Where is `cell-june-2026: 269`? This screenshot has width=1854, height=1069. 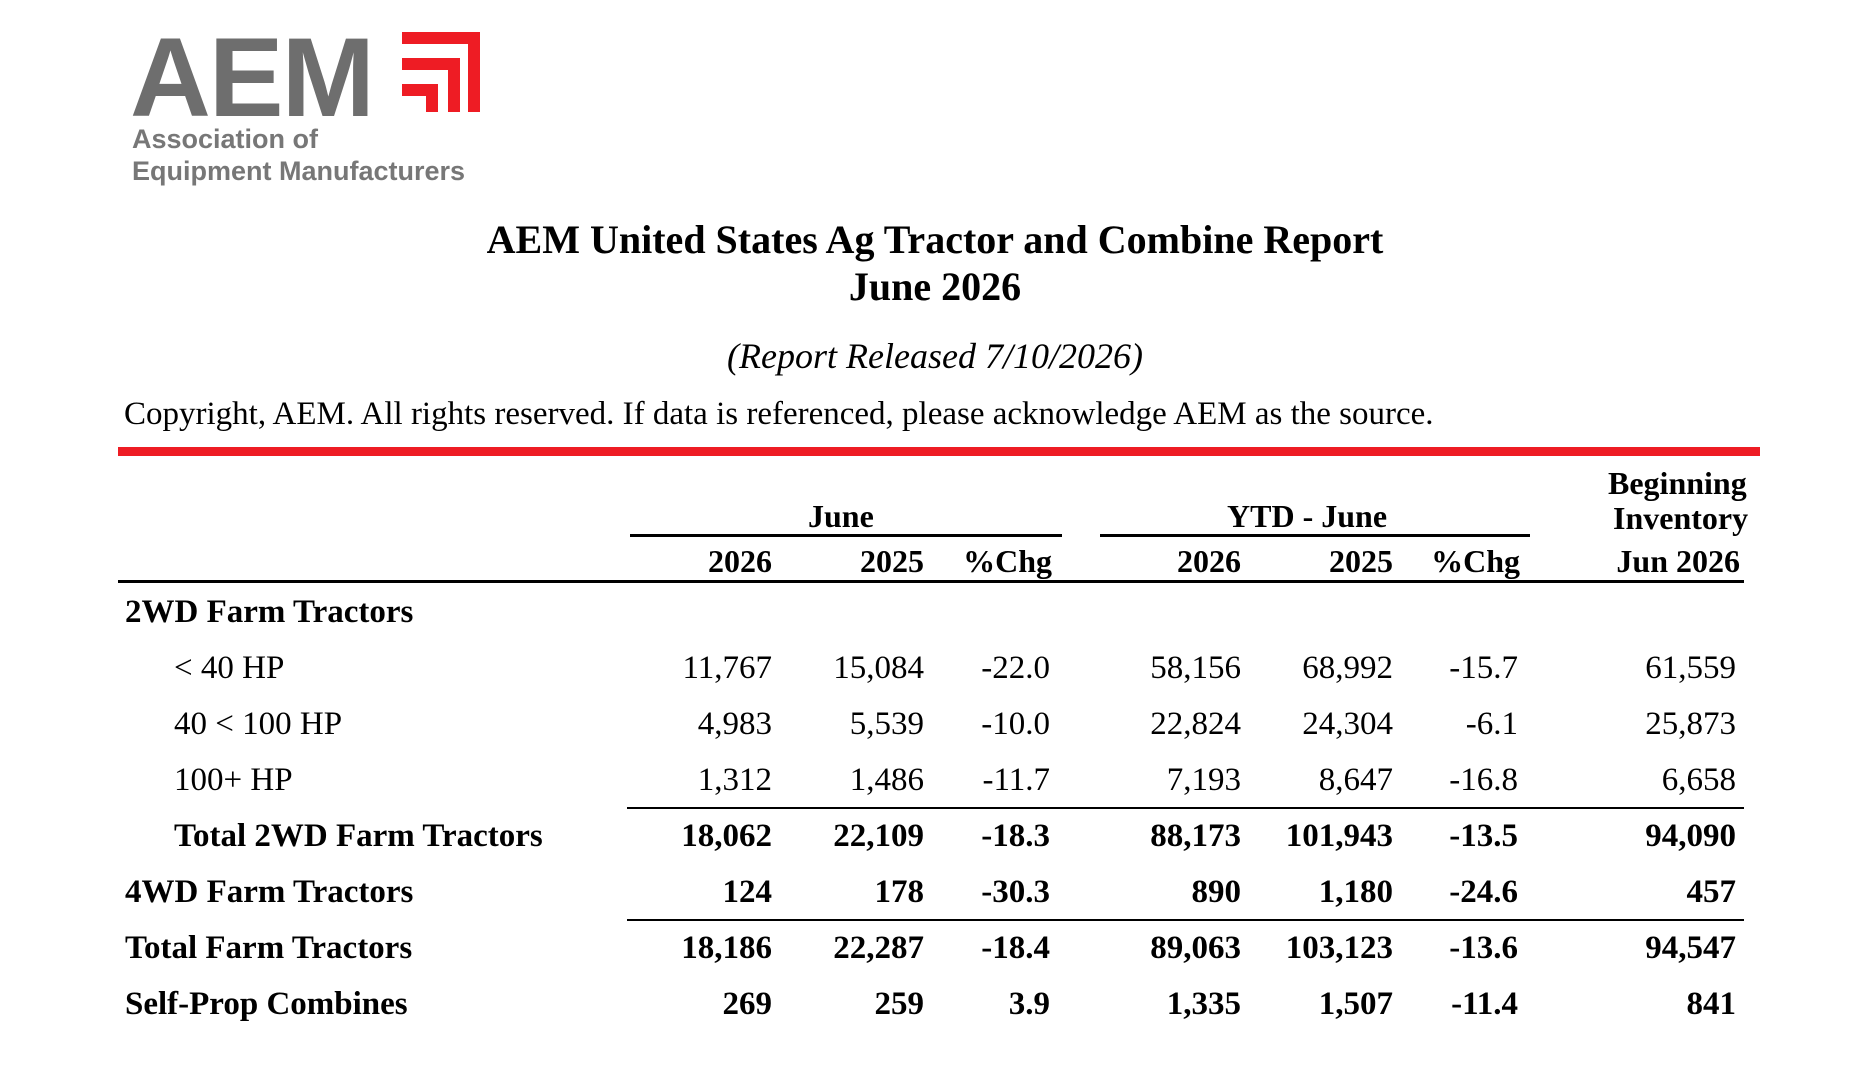
cell-june-2026: 269 is located at coordinates (747, 1004).